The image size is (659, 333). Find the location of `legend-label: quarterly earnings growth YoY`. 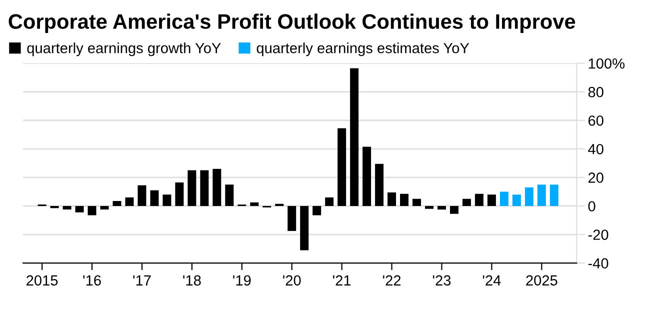

legend-label: quarterly earnings growth YoY is located at coordinates (124, 49).